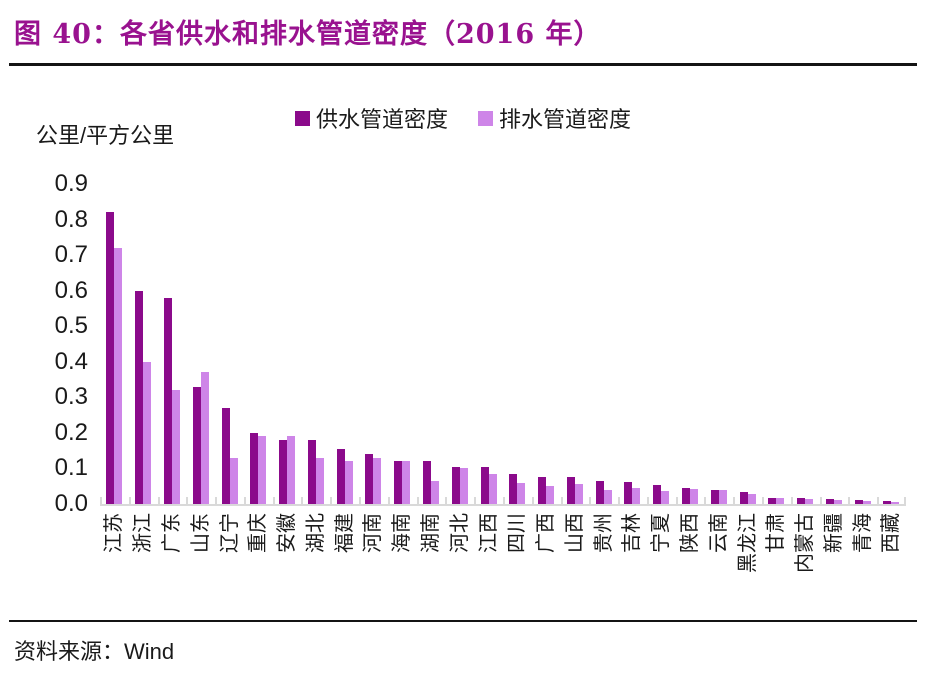  What do you see at coordinates (554, 118) in the screenshot?
I see `legend-item-drain: 排水管道密度` at bounding box center [554, 118].